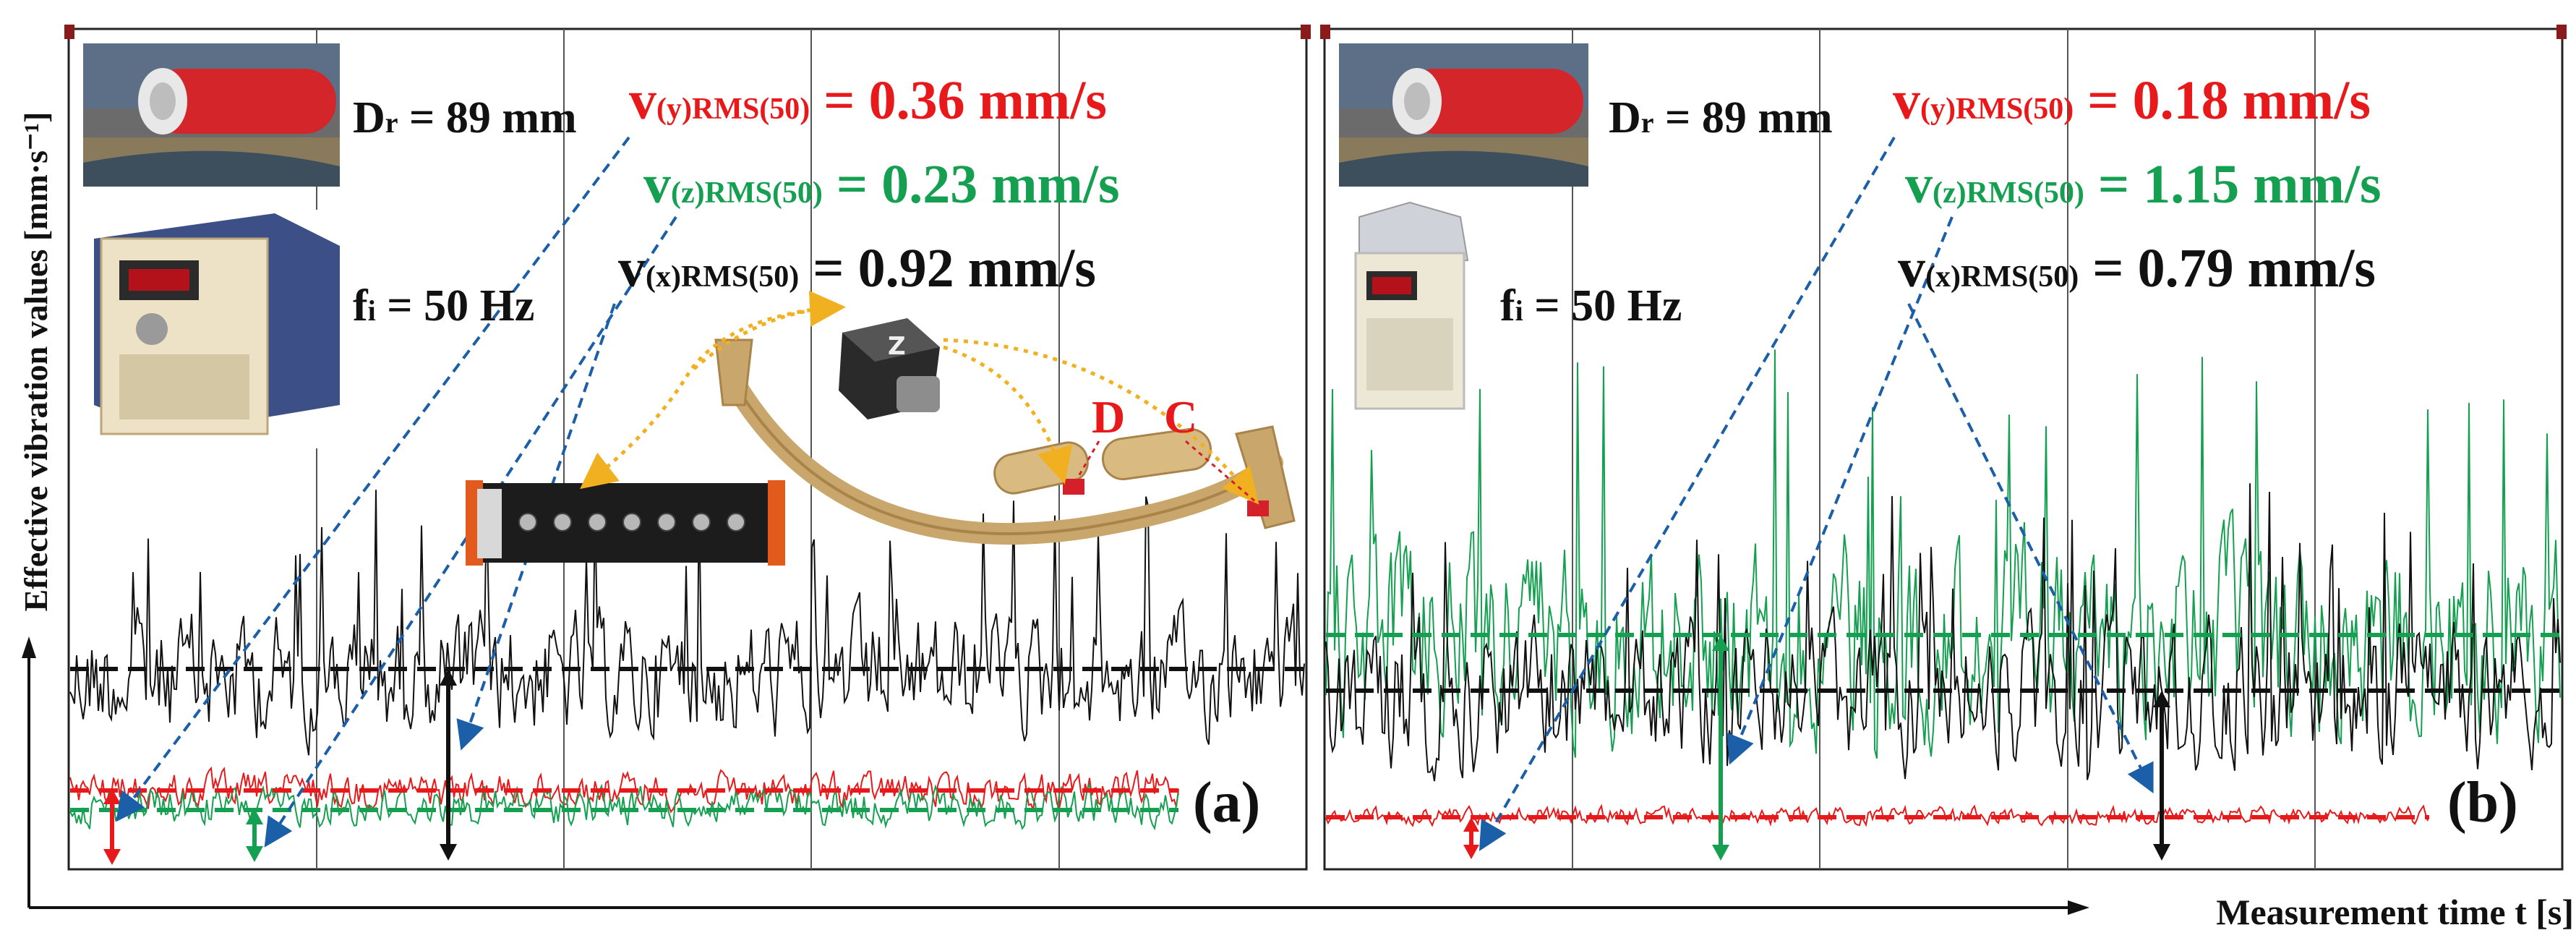  I want to click on panel-b-rms-y-label: v(y)RMS(50) = 0.18 mm/s, so click(2132, 100).